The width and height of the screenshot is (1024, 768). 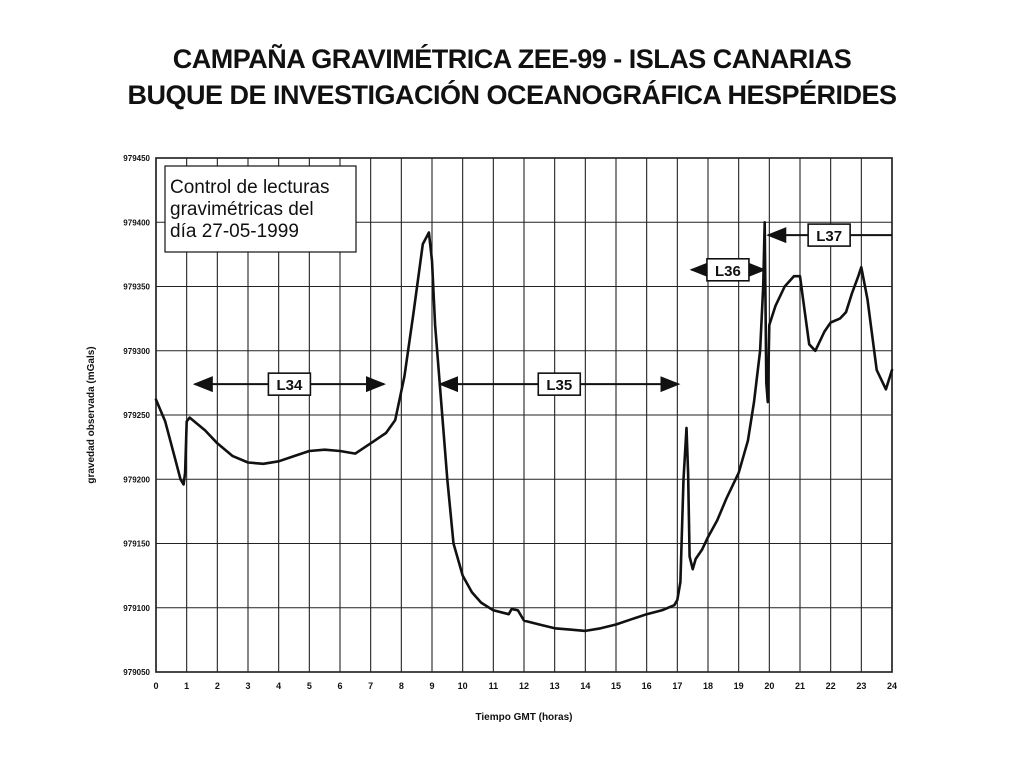 I want to click on x-tick-label: 15, so click(x=616, y=686).